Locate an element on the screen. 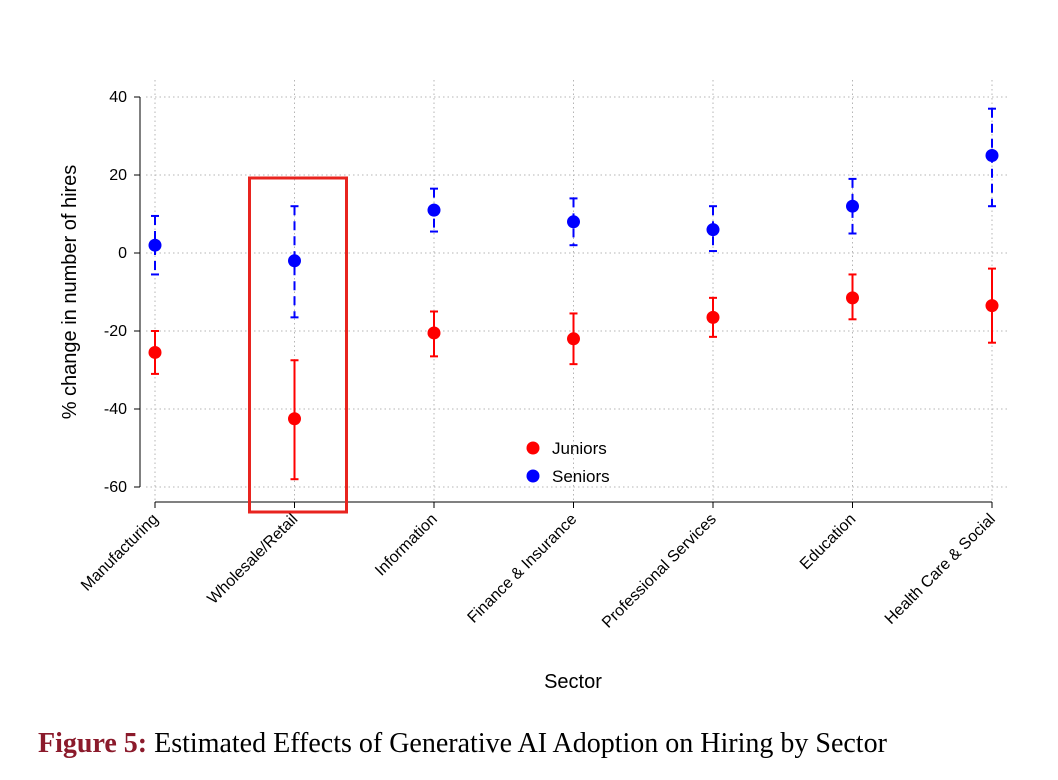 The image size is (1058, 780). y-tick-label: 40 is located at coordinates (118, 97).